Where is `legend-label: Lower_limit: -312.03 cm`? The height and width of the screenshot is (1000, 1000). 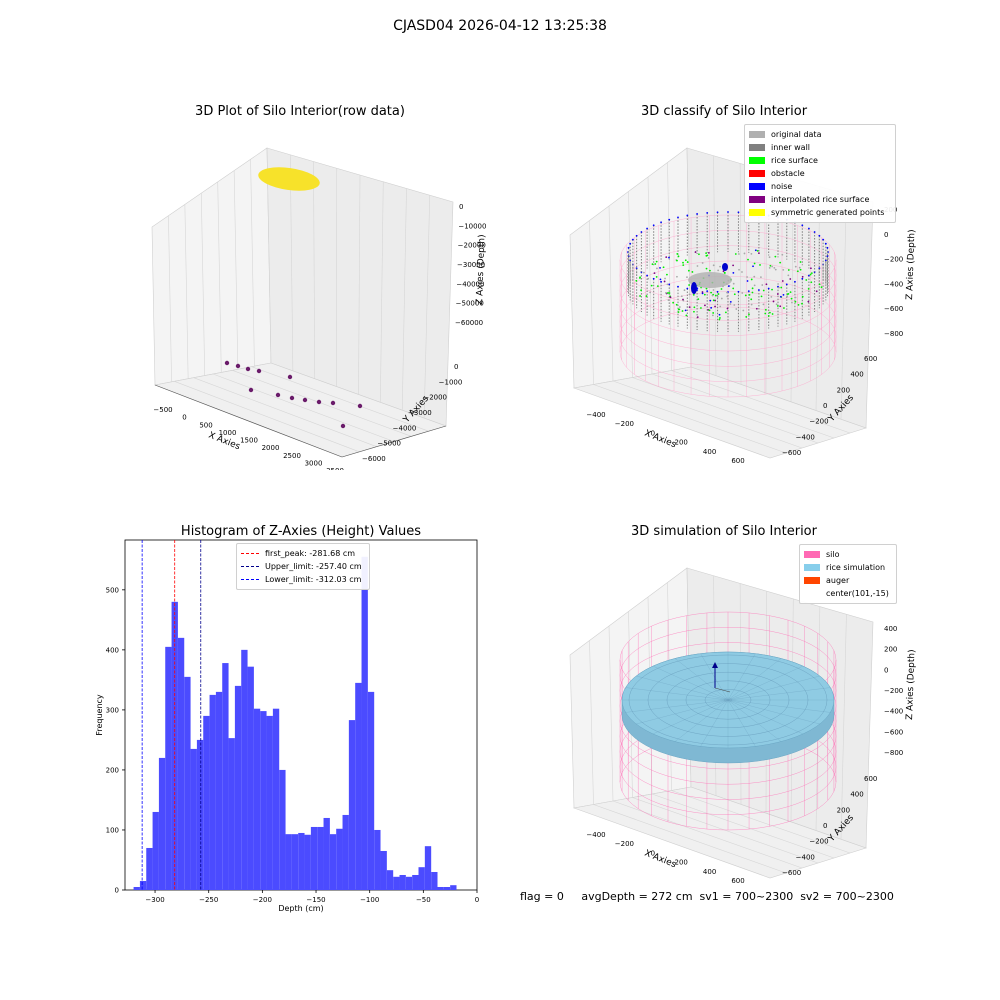 legend-label: Lower_limit: -312.03 cm is located at coordinates (313, 579).